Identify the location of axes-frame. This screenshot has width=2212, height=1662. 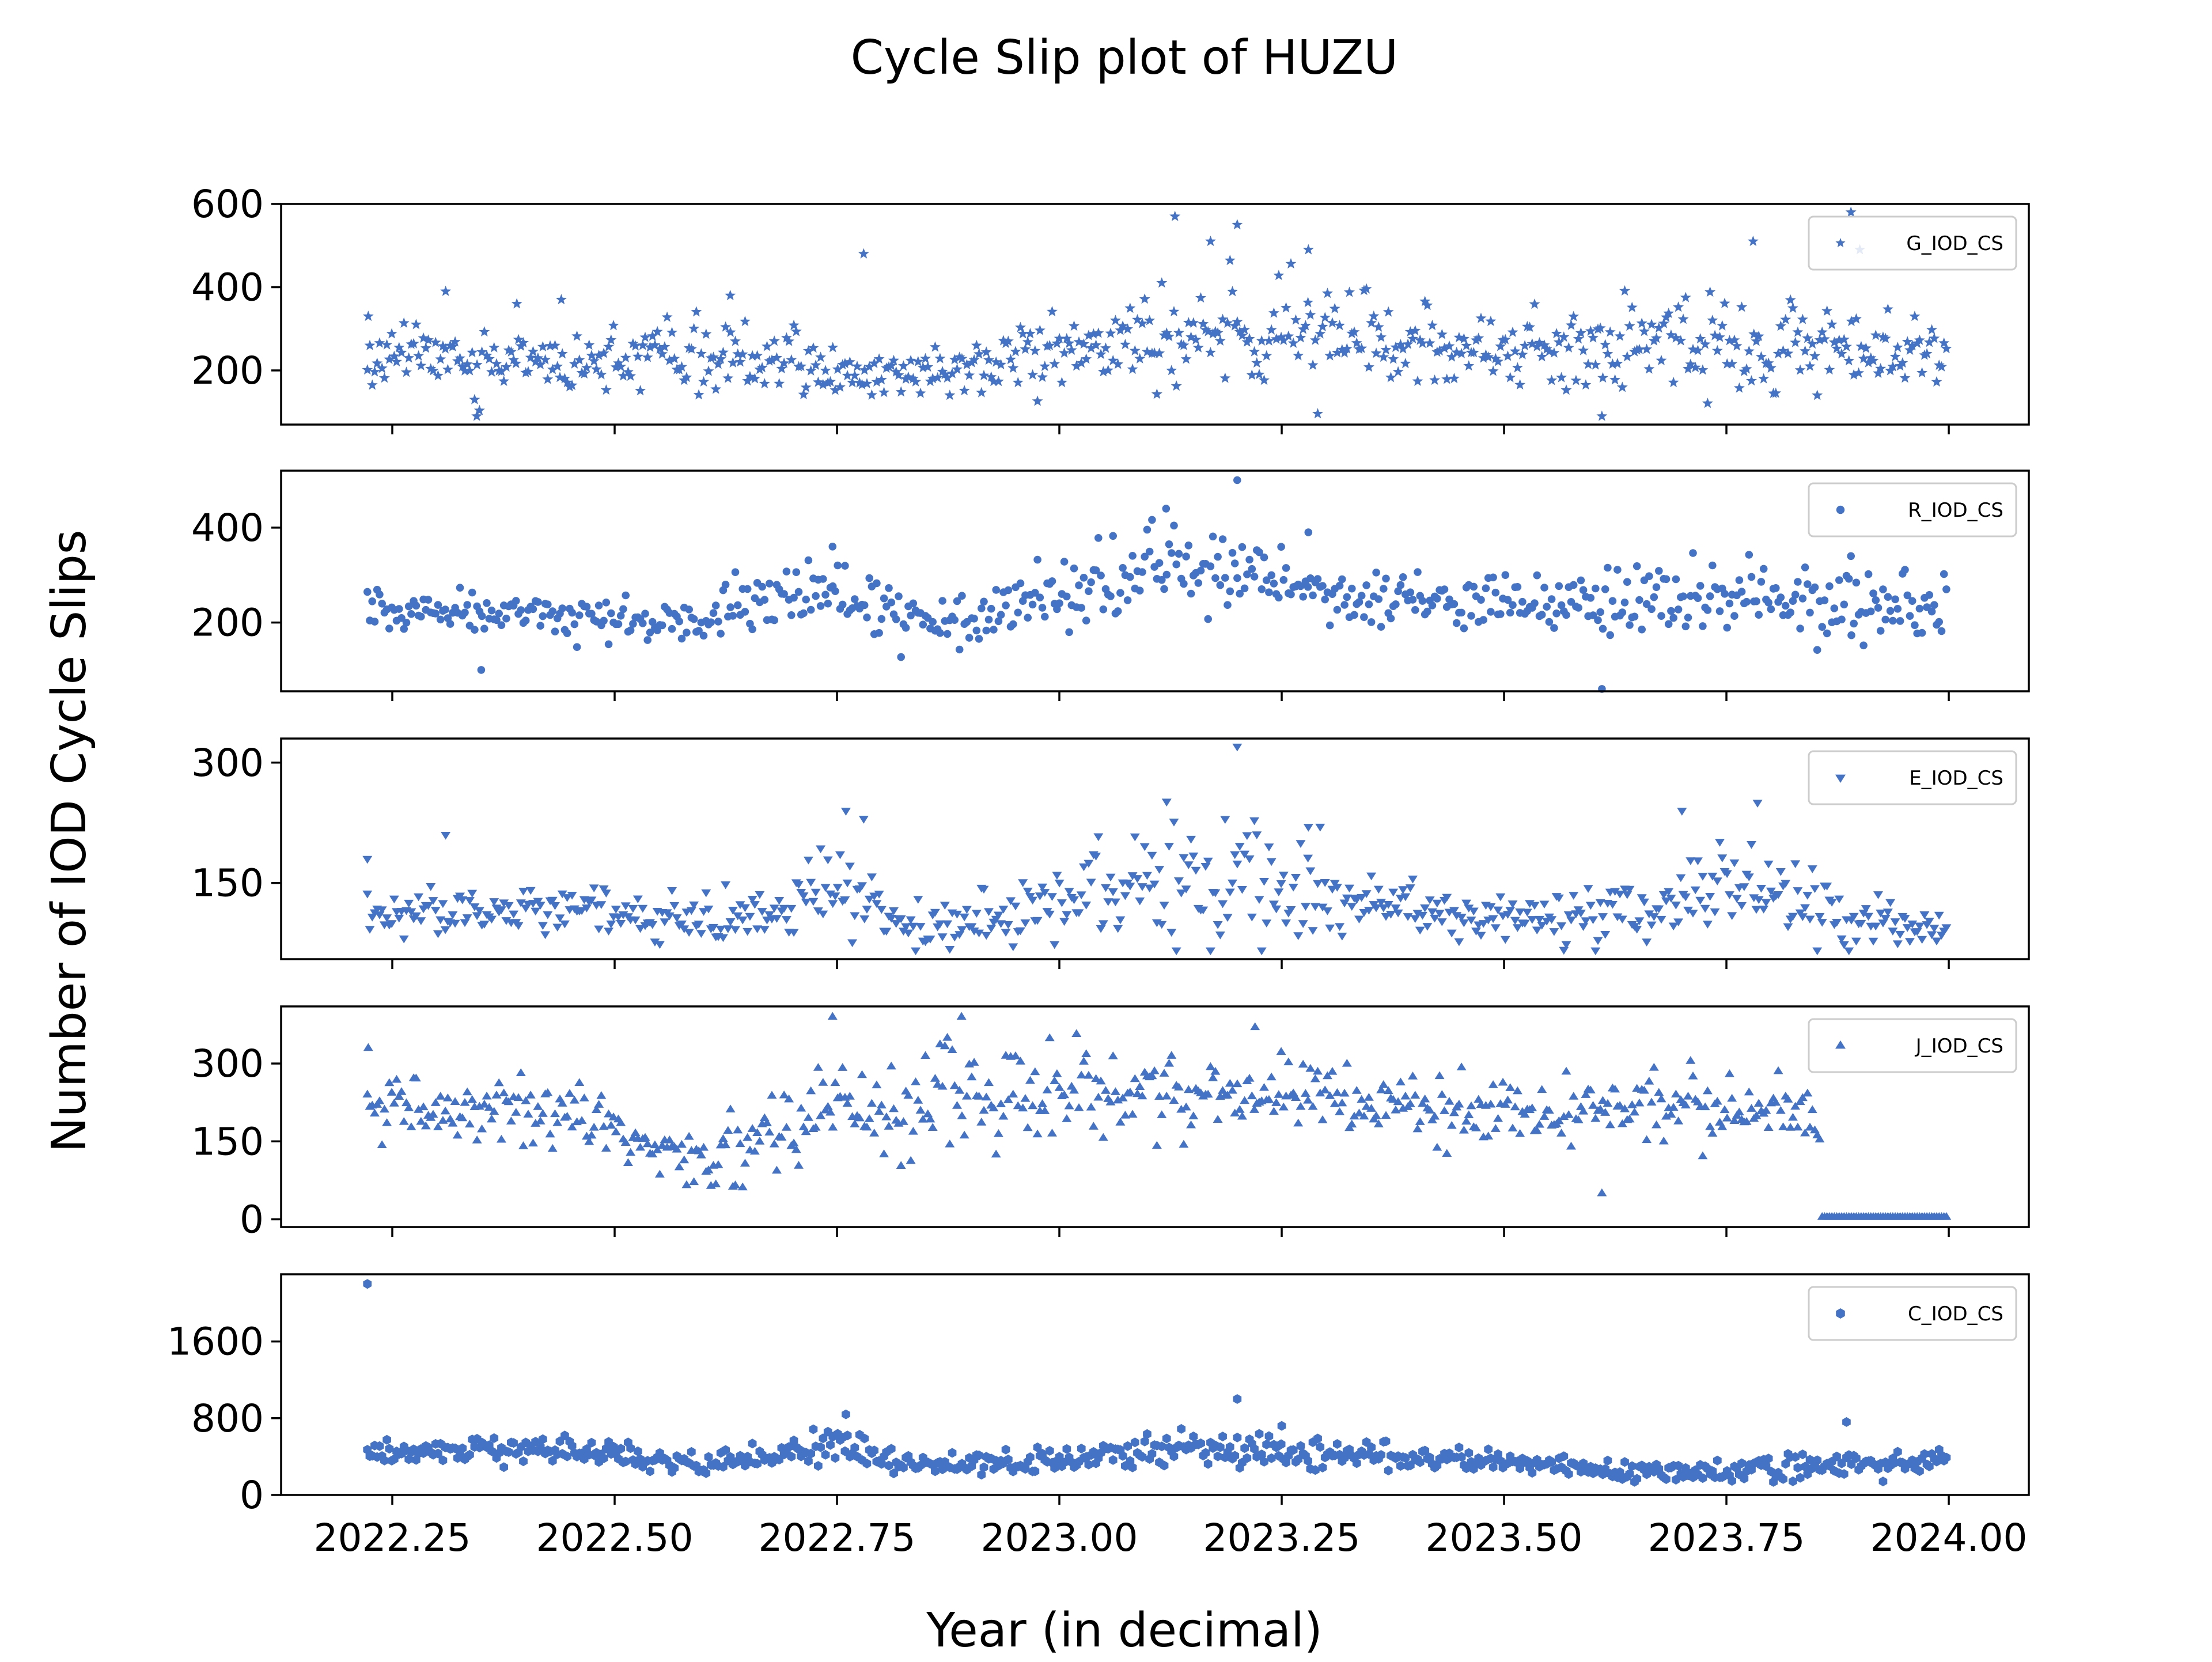
(1155, 1384).